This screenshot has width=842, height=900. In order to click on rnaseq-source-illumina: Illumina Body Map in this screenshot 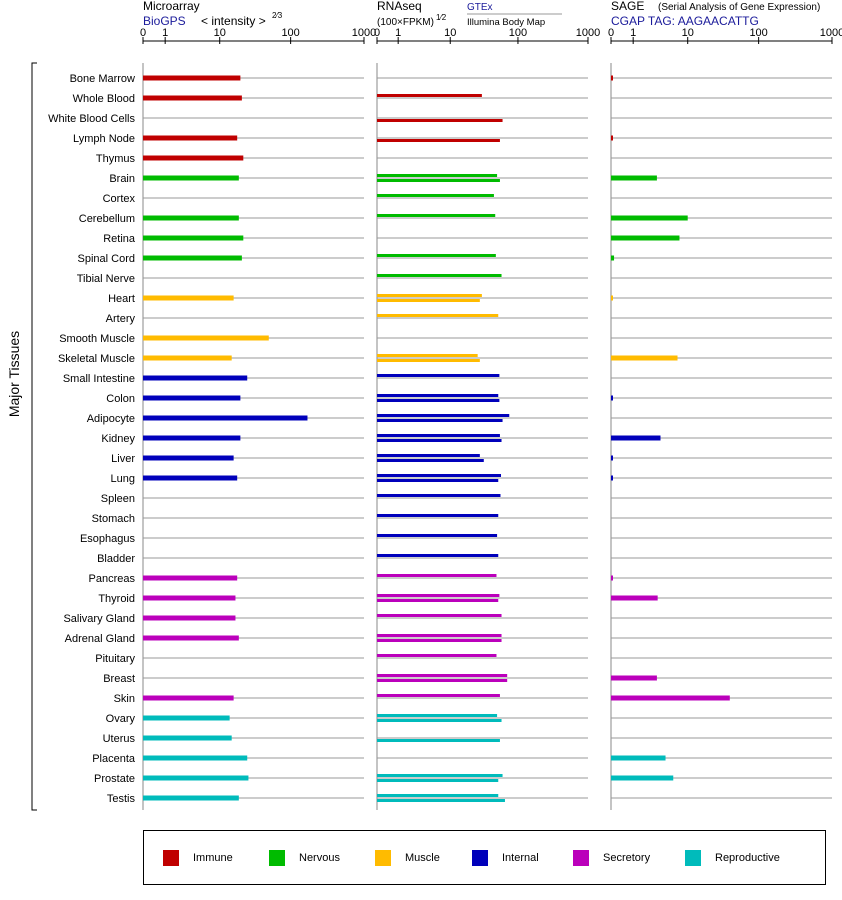, I will do `click(506, 22)`.